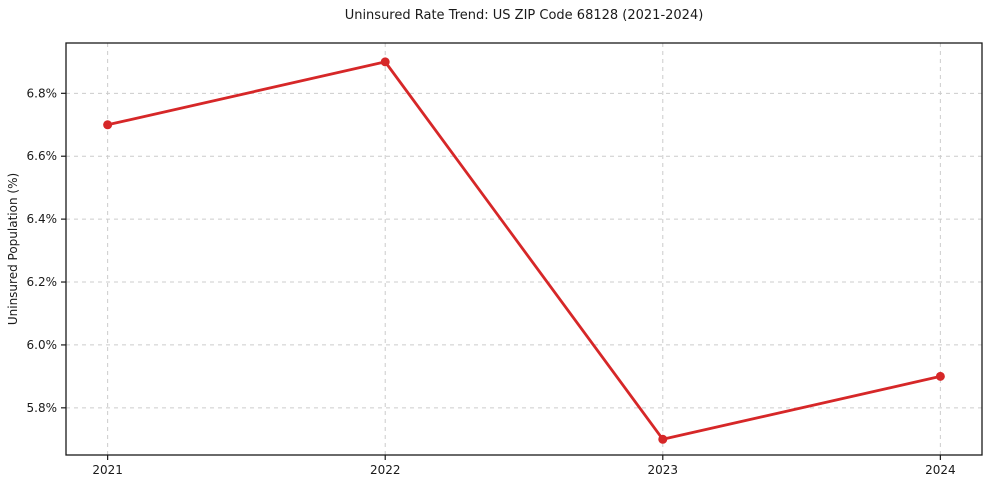  What do you see at coordinates (663, 470) in the screenshot?
I see `x-tick-label: 2023` at bounding box center [663, 470].